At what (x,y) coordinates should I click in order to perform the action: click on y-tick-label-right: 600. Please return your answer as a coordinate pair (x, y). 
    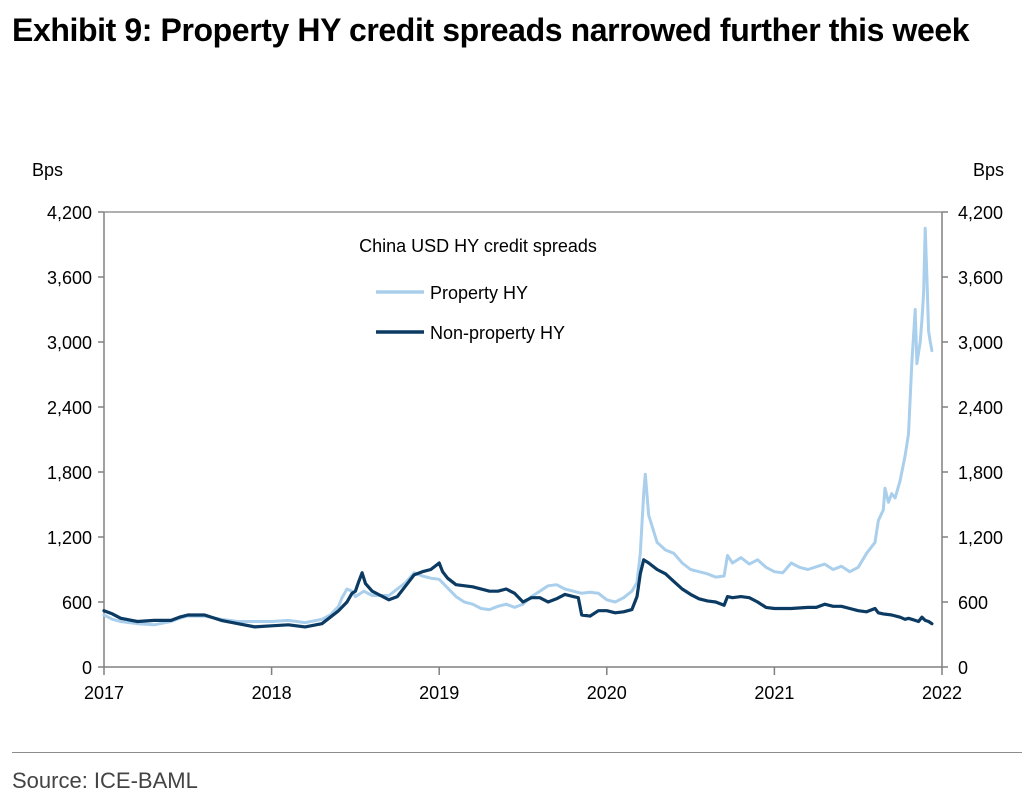
    Looking at the image, I should click on (973, 603).